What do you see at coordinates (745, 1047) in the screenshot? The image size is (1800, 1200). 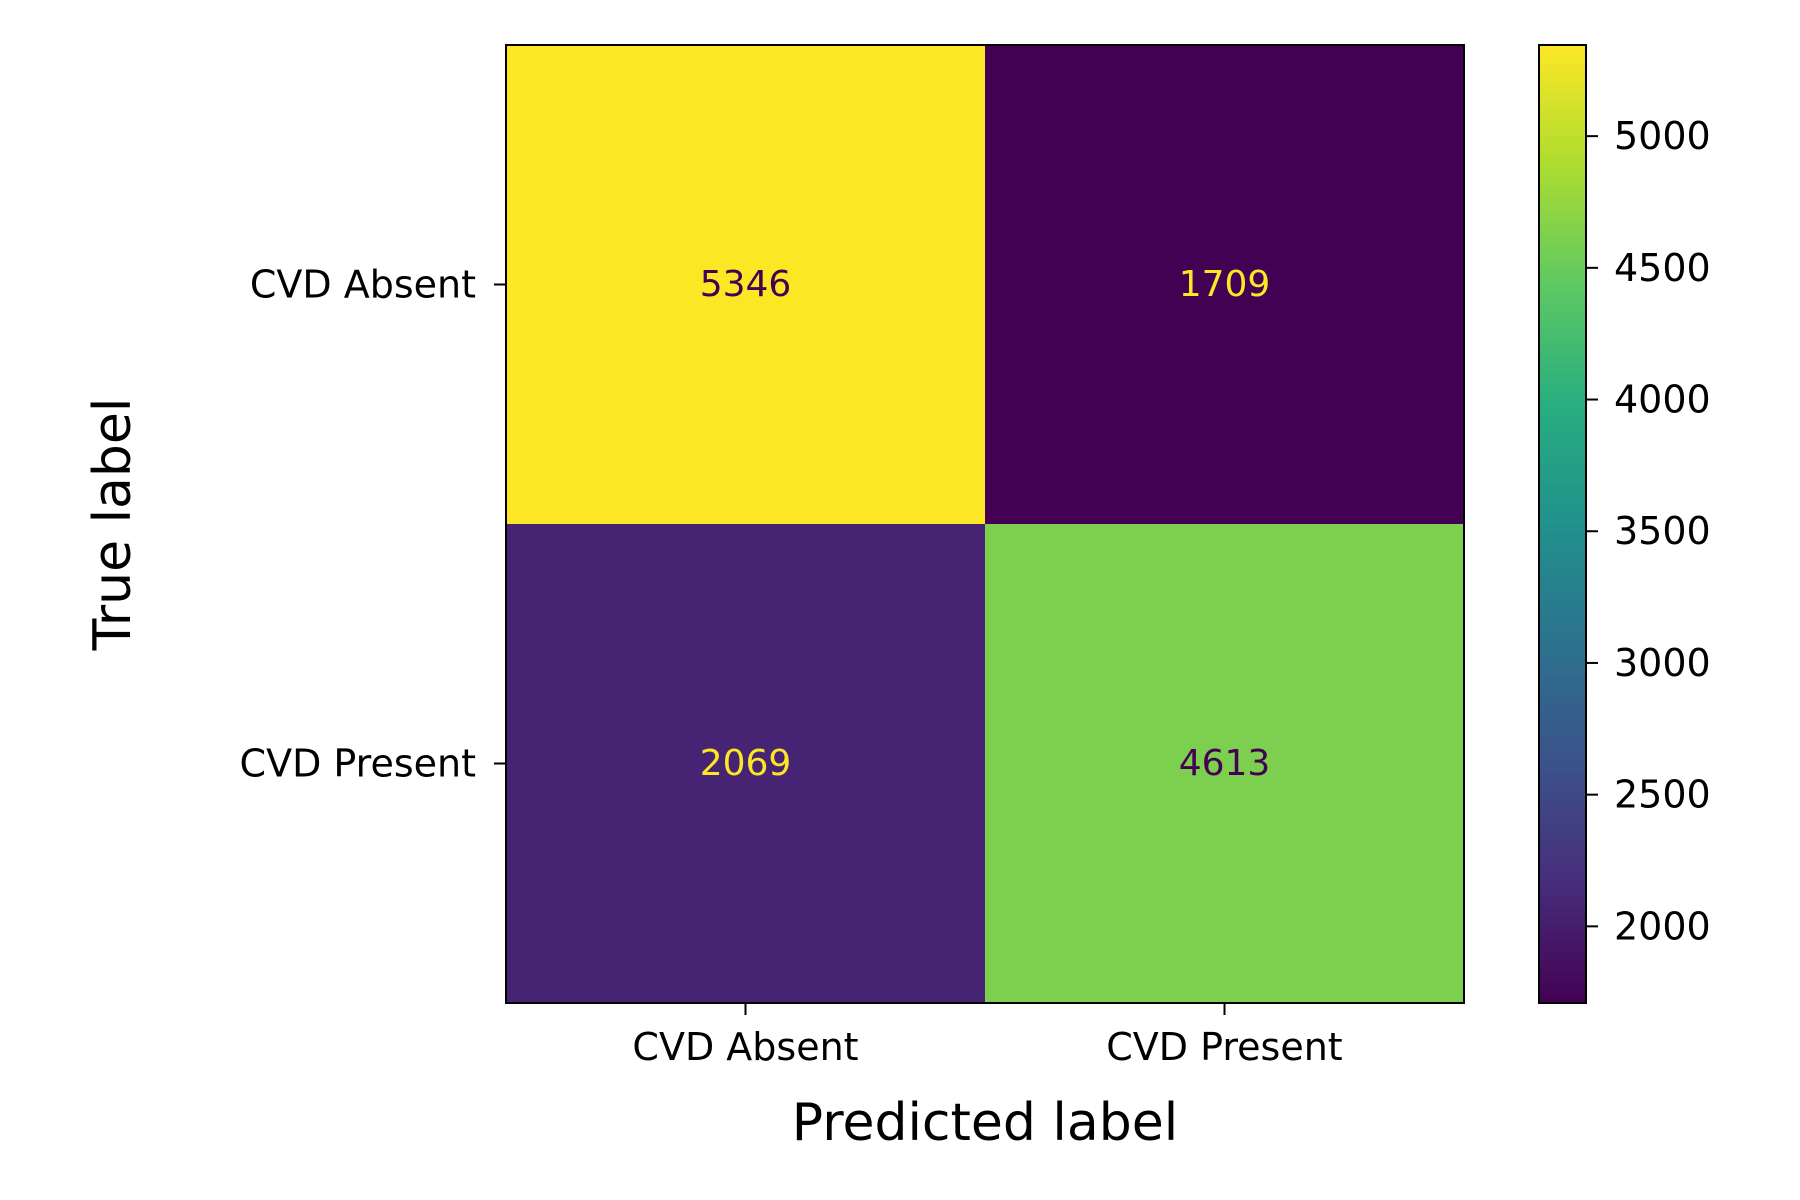 I see `x-tick-label: CVD Absent` at bounding box center [745, 1047].